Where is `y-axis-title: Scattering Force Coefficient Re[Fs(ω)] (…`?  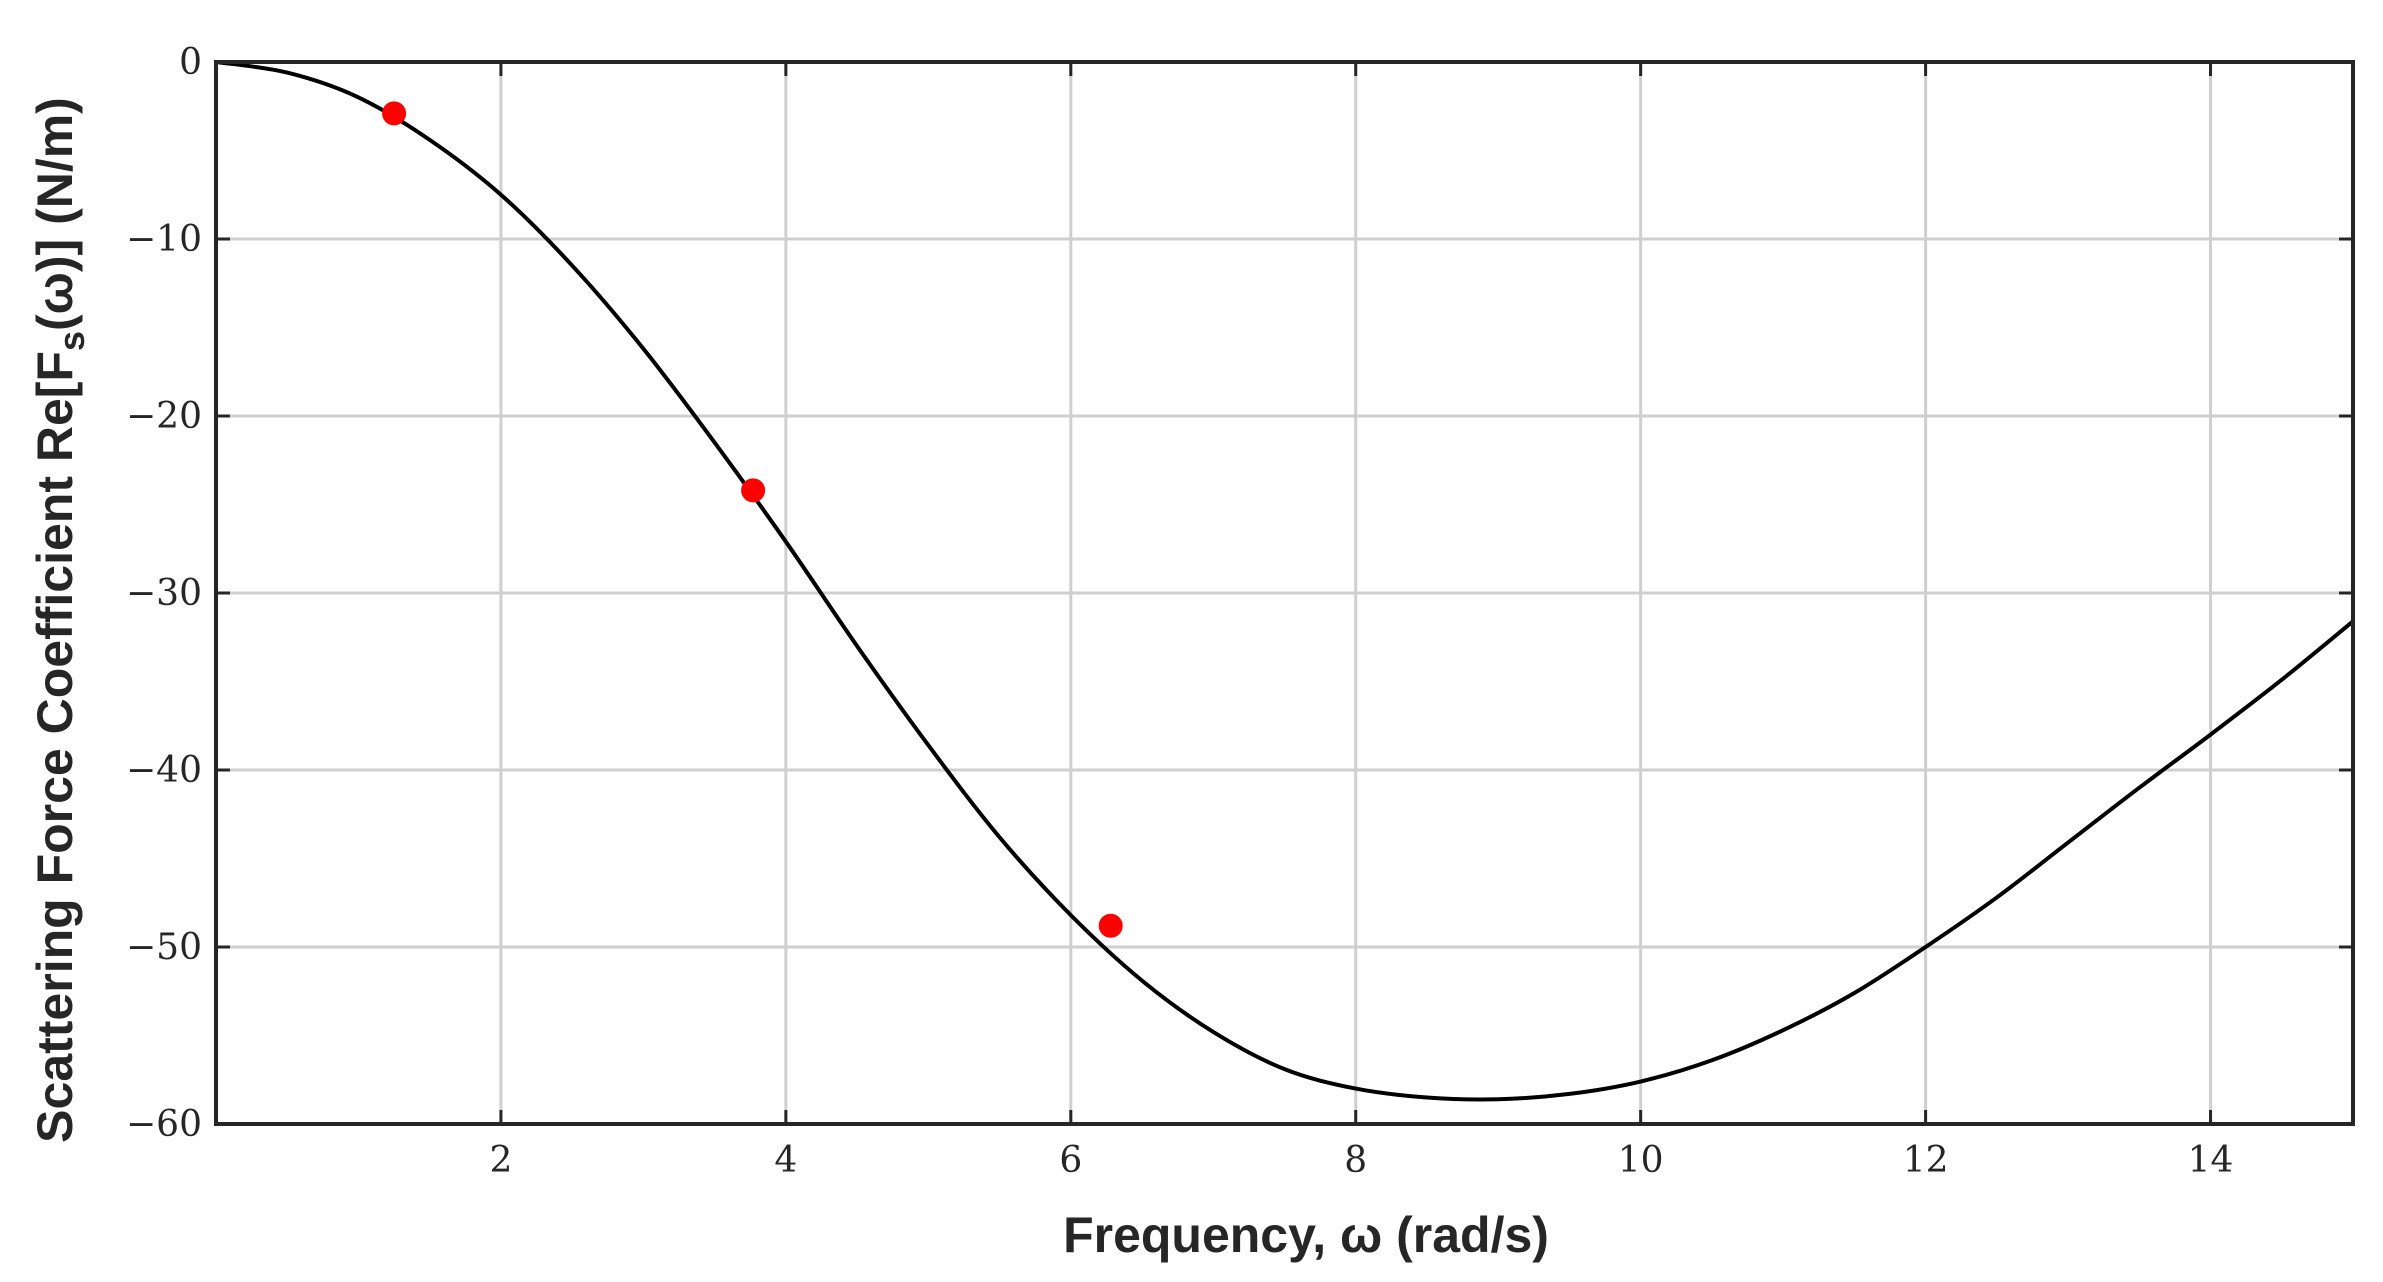
y-axis-title: Scattering Force Coefficient Re[Fs(ω)] (… is located at coordinates (59, 620).